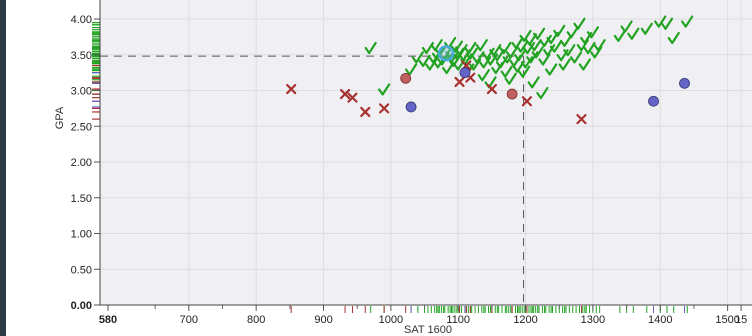 The image size is (752, 336). Describe the element at coordinates (428, 330) in the screenshot. I see `x-axis-label: SAT 1600` at that location.